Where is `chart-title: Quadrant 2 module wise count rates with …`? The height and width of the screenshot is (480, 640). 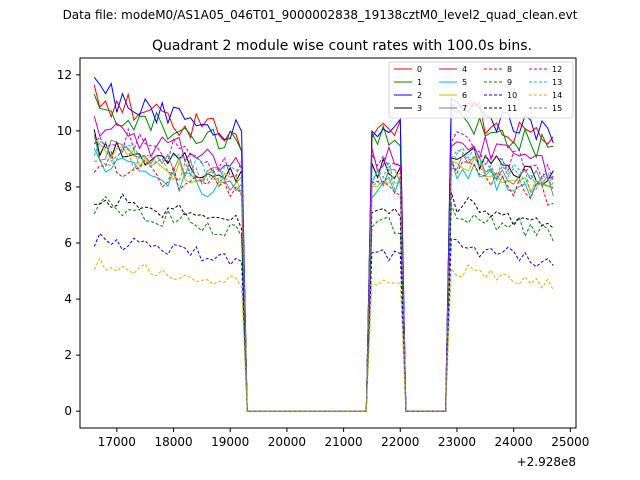 chart-title: Quadrant 2 module wise count rates with … is located at coordinates (342, 46).